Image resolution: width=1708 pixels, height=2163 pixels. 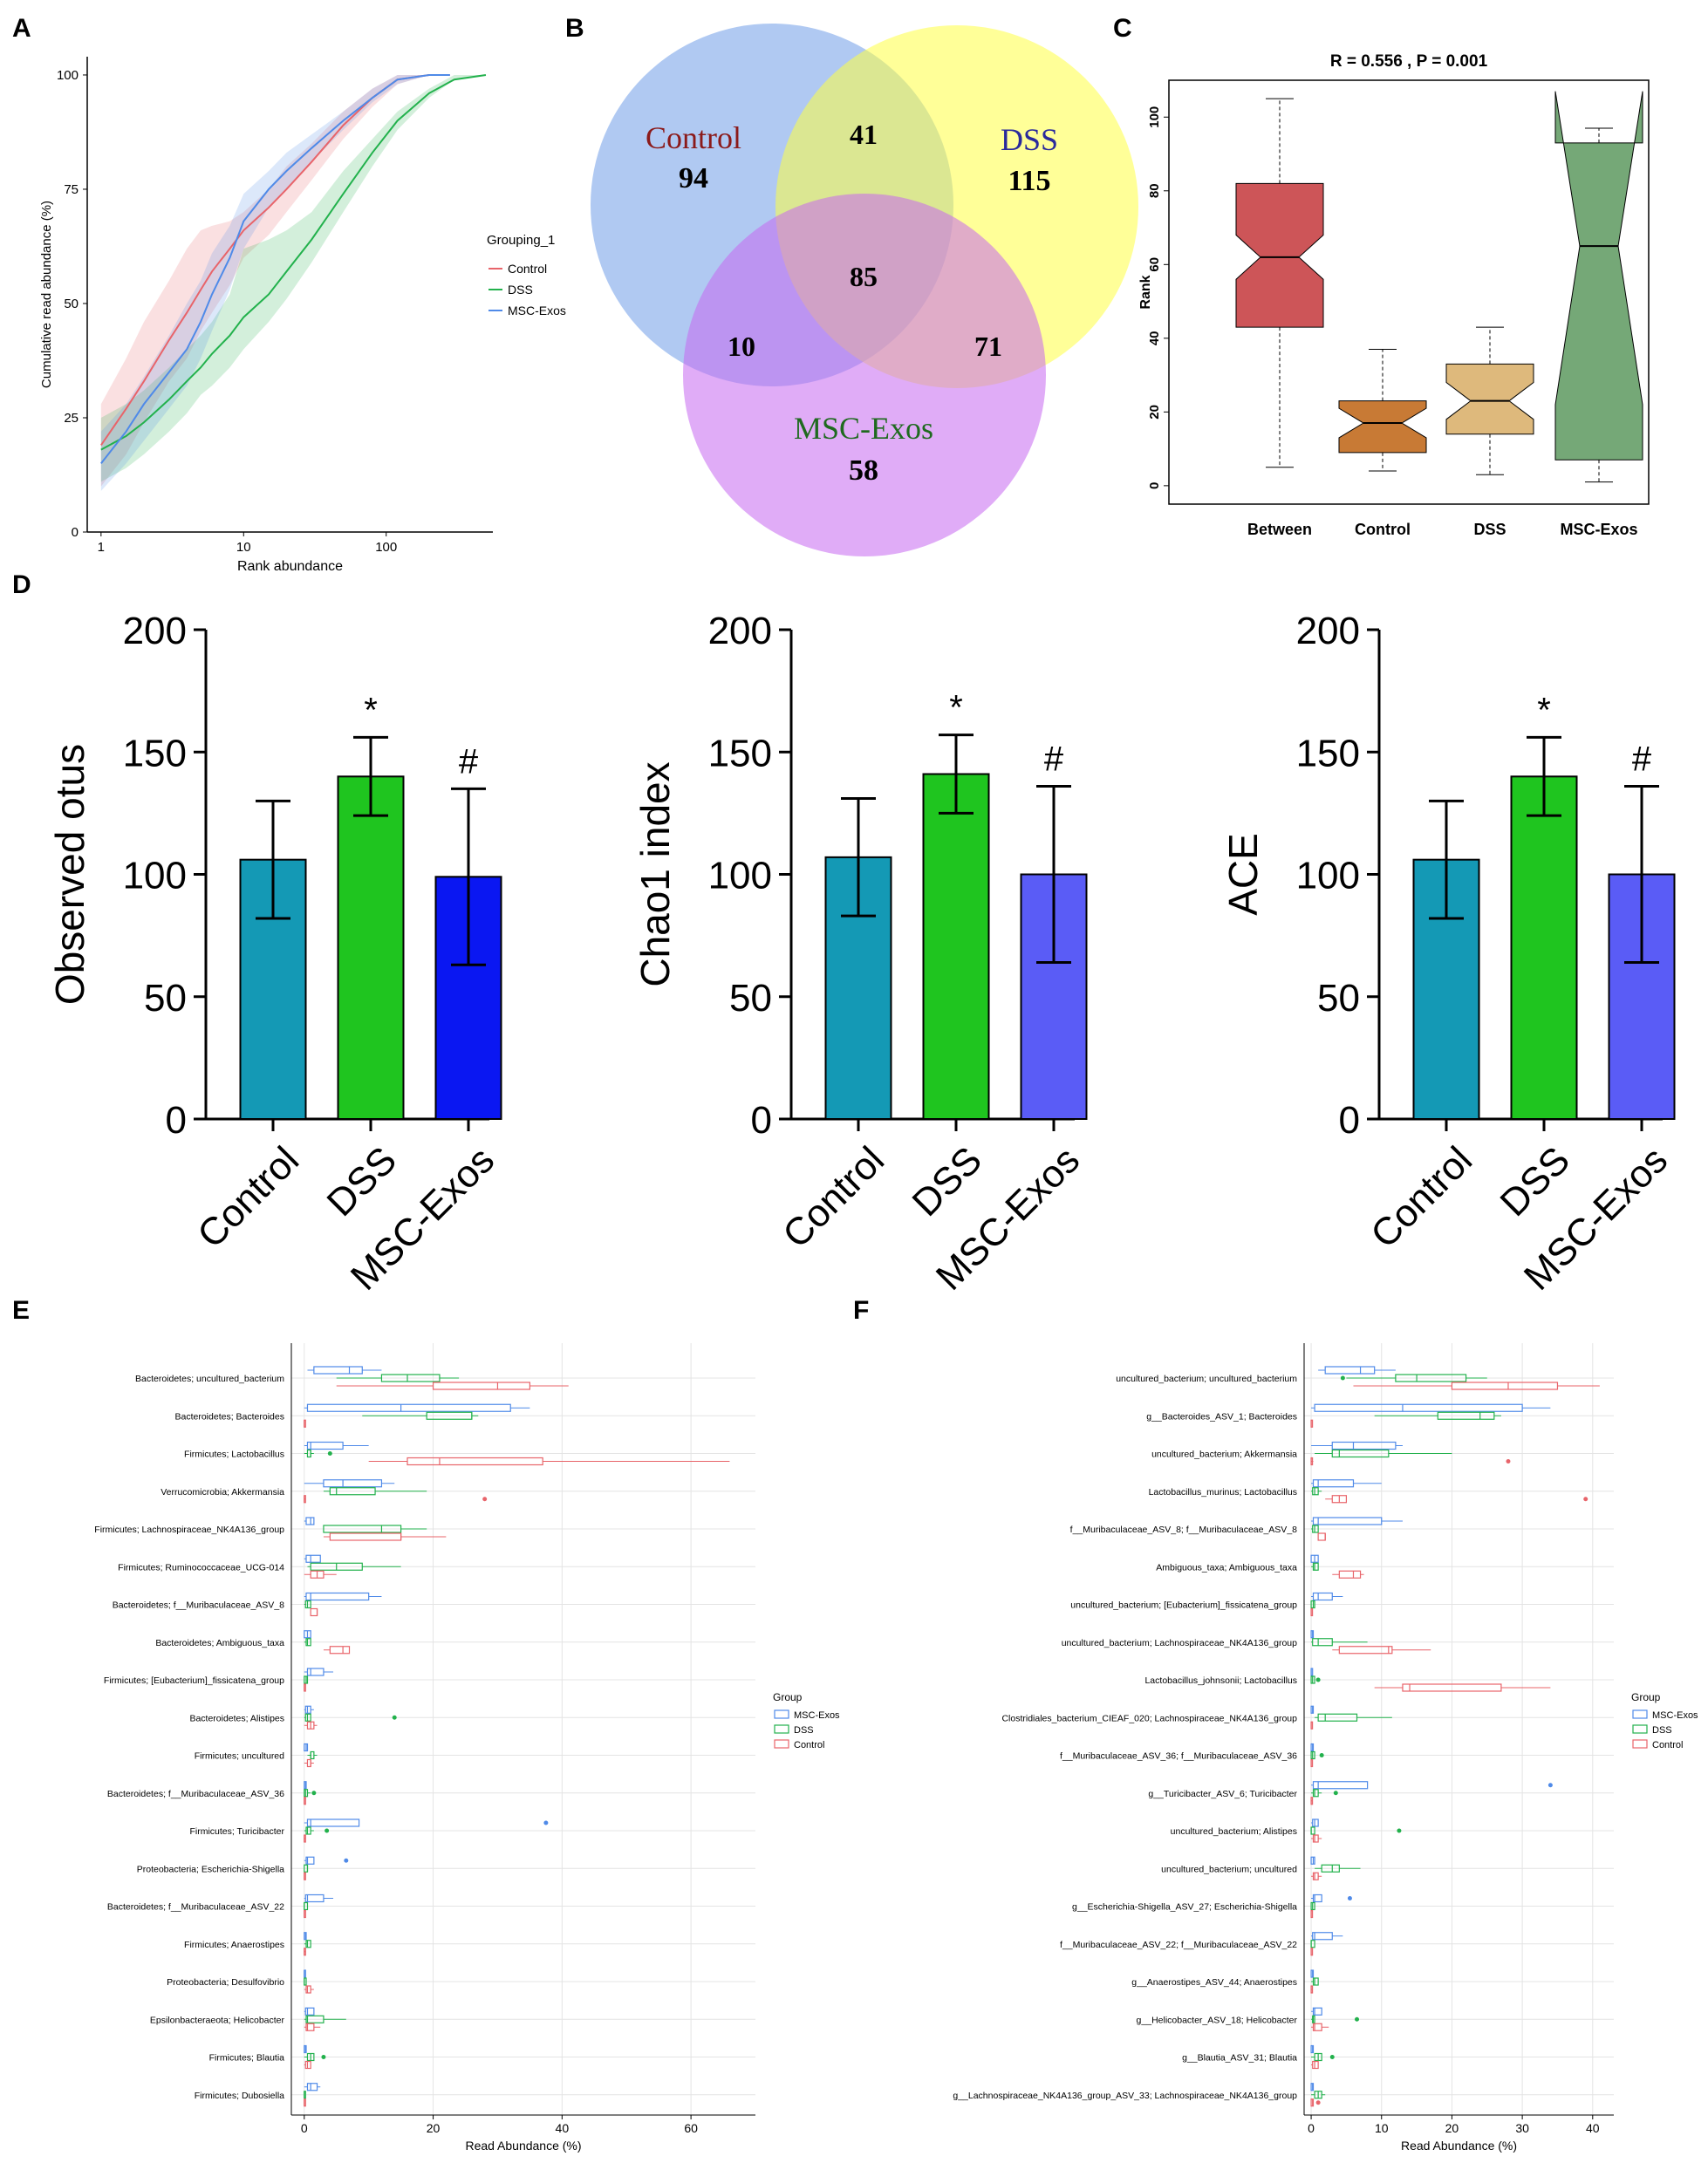 I want to click on bar-x-tick-label: DSS, so click(x=362, y=1182).